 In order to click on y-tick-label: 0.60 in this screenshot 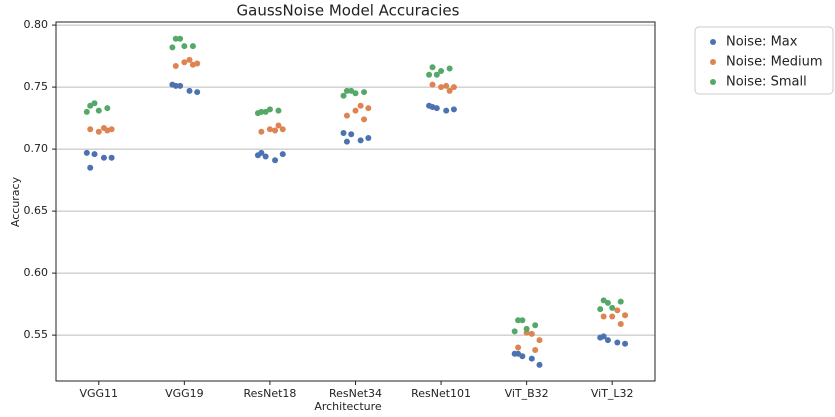, I will do `click(36, 272)`.